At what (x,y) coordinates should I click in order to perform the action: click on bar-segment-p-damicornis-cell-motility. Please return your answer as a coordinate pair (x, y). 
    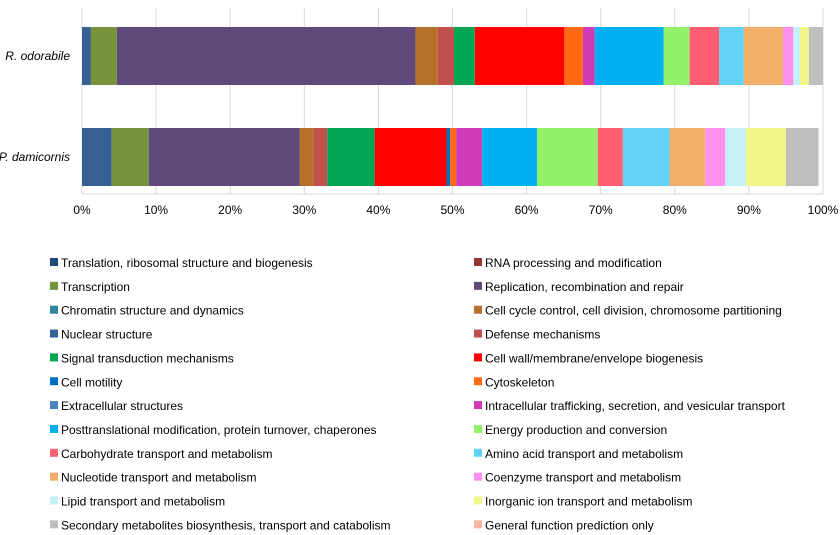
    Looking at the image, I should click on (448, 157).